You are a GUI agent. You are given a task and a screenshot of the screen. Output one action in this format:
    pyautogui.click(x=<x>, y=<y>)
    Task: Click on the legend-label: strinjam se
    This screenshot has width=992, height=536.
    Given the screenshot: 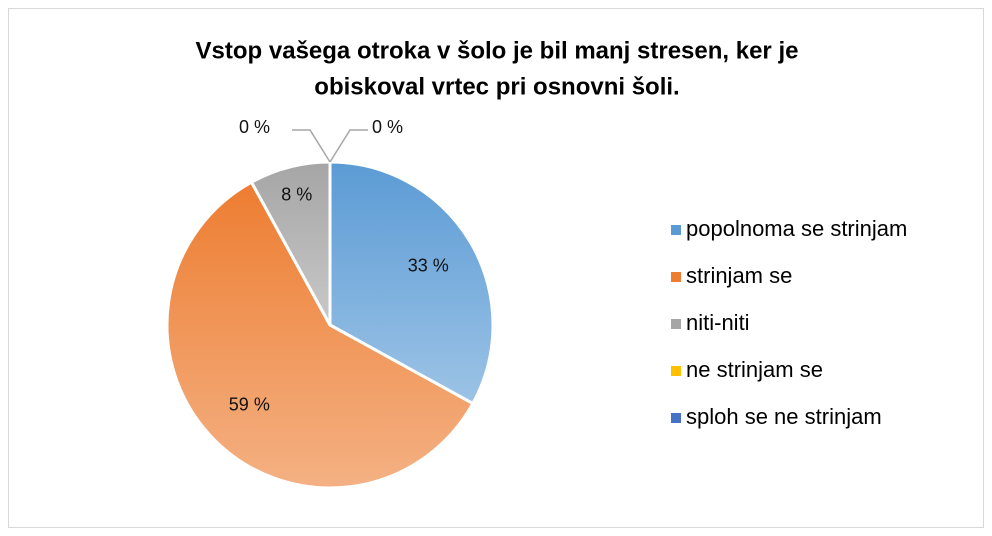 What is the action you would take?
    pyautogui.click(x=739, y=275)
    